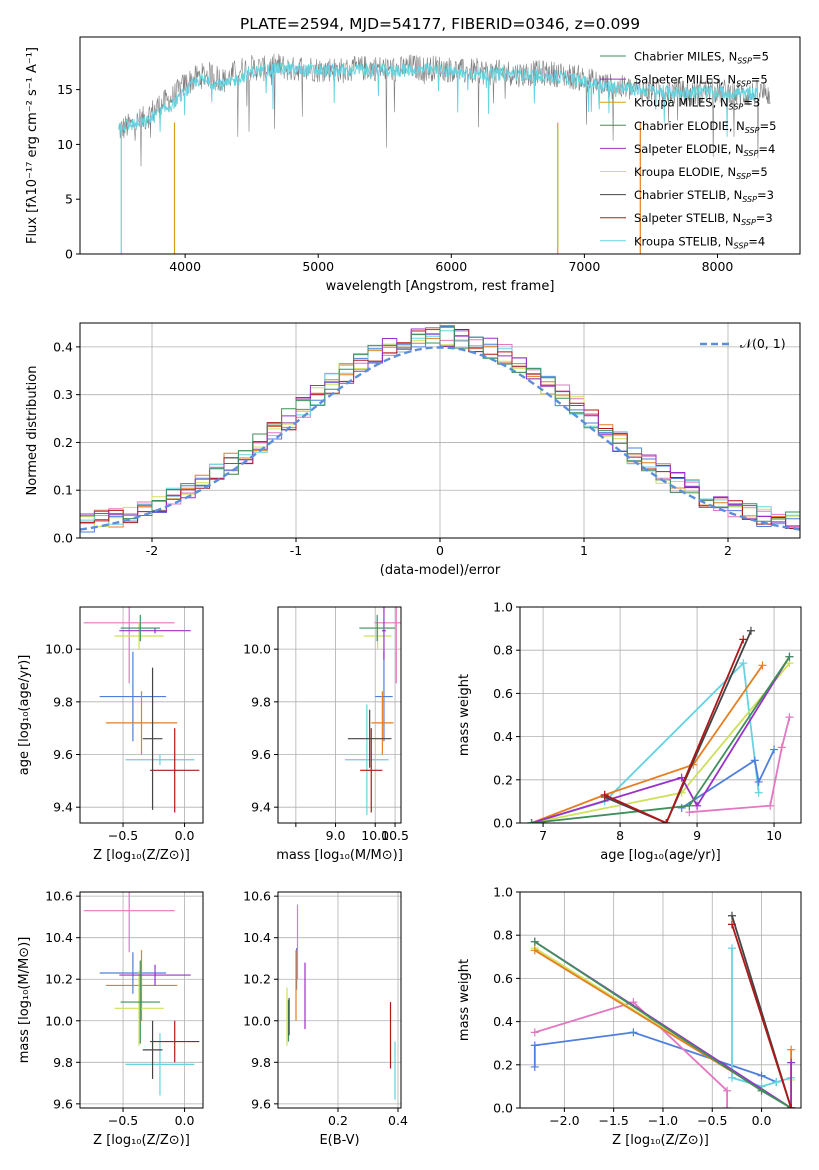  Describe the element at coordinates (663, 1120) in the screenshot. I see `x-tick-label: −1.0` at that location.